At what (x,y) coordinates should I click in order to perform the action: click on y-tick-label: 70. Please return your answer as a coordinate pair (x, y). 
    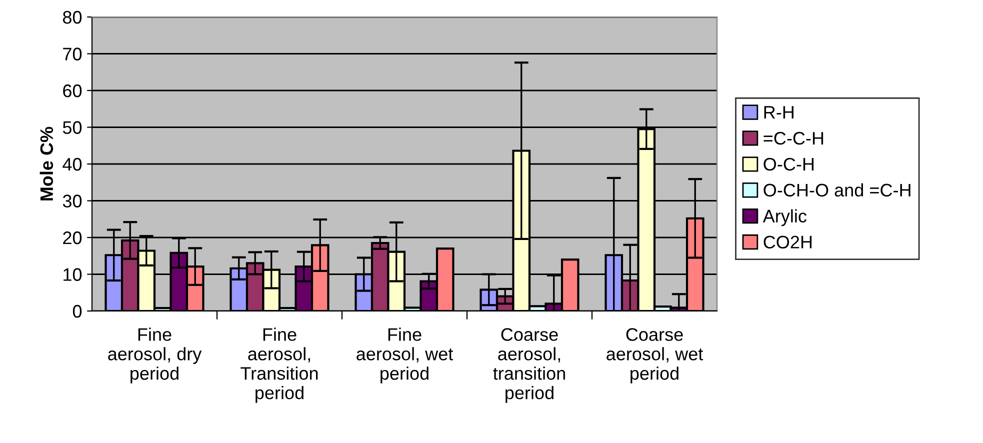
    Looking at the image, I should click on (72, 54).